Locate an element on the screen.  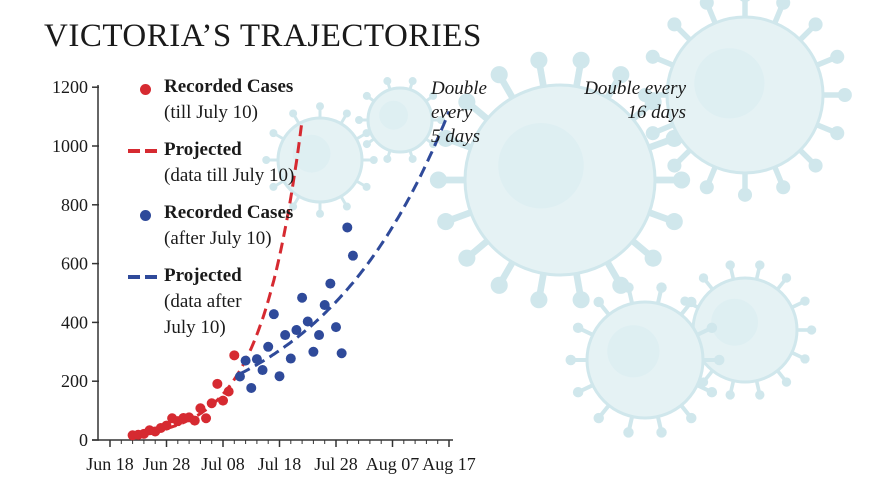
y-tick-label: 400 is located at coordinates (74, 322).